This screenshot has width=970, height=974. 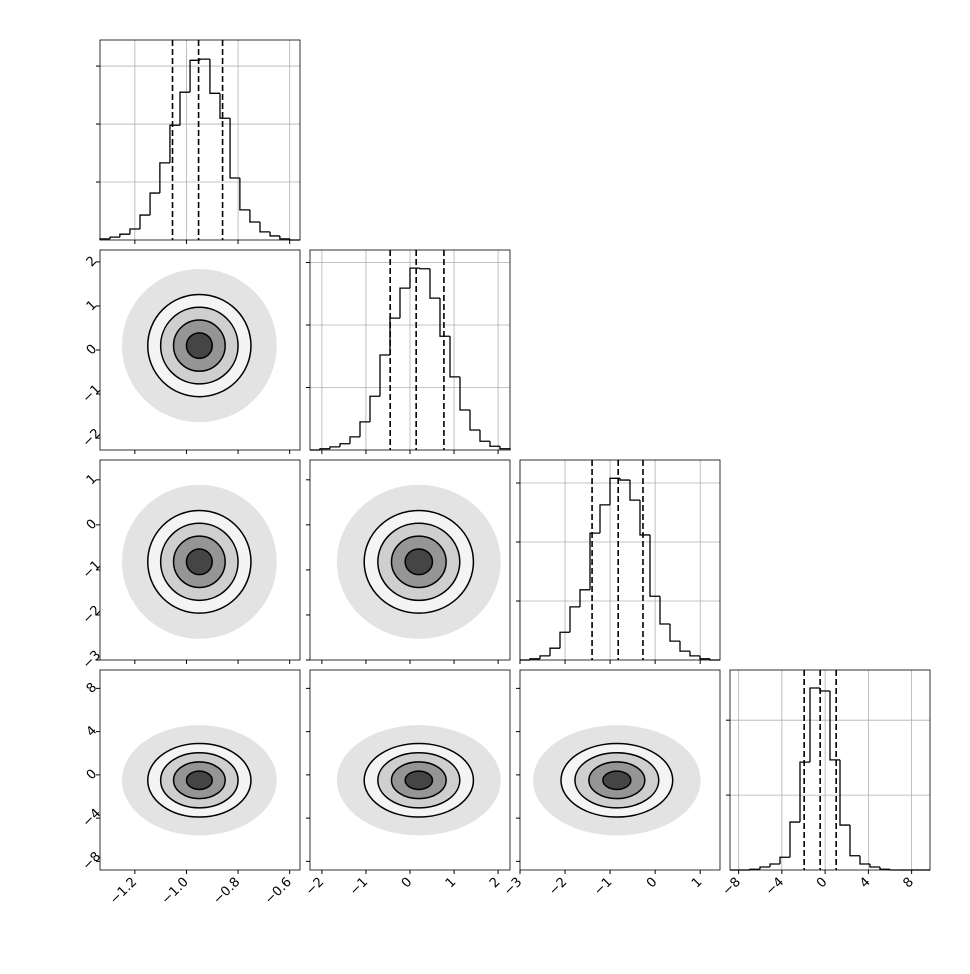 I want to click on x-tick-label: −1.0, so click(x=175, y=891).